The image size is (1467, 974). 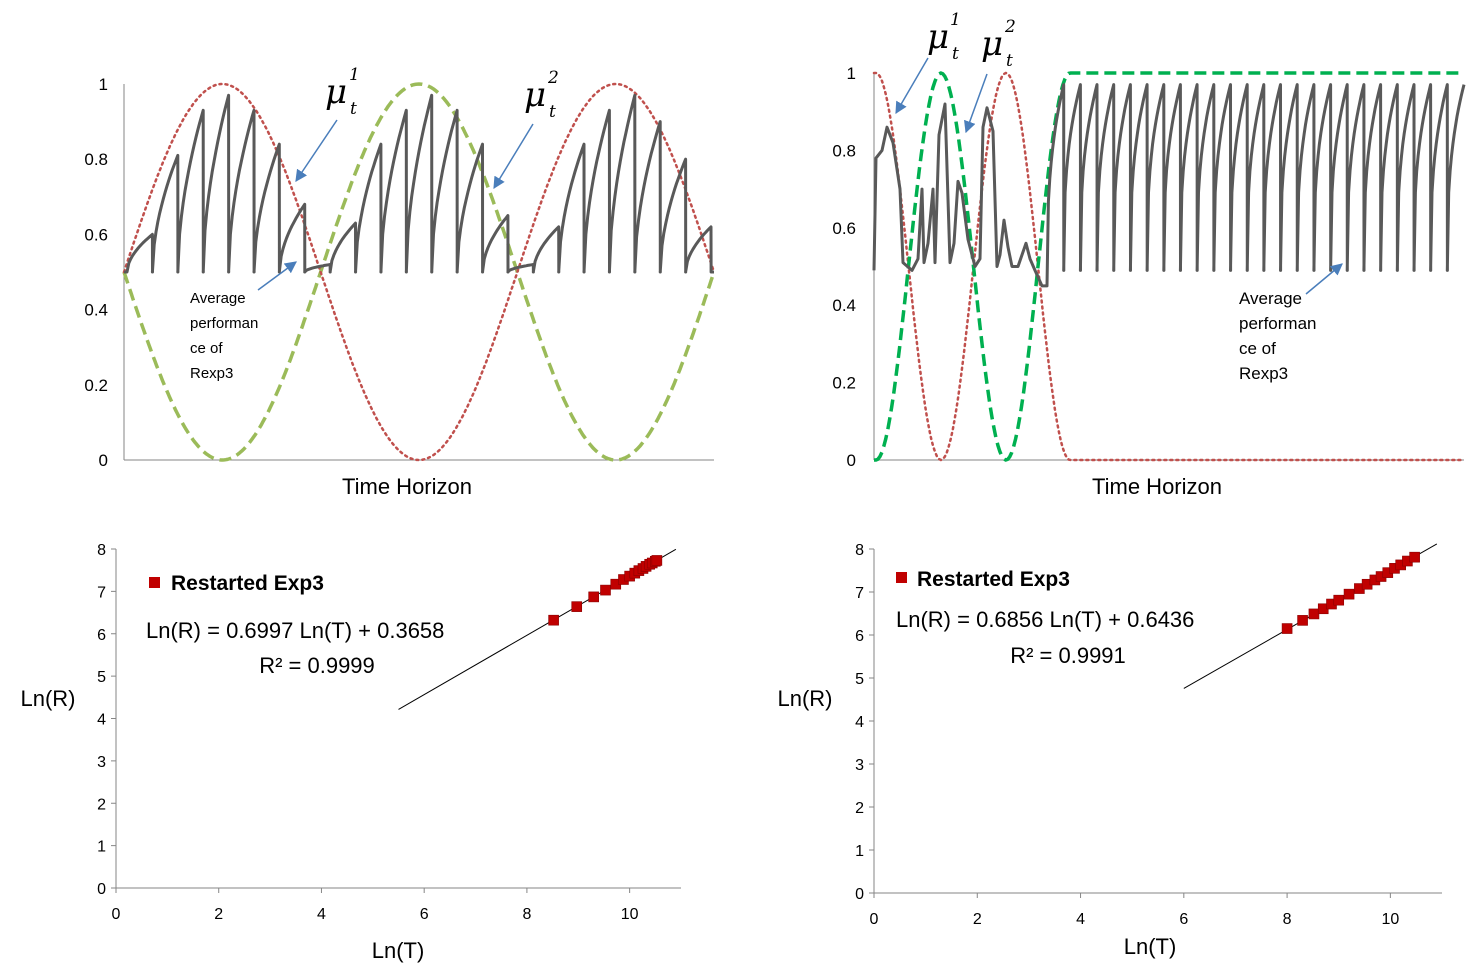 I want to click on mu2-arrow, so click(x=976, y=103).